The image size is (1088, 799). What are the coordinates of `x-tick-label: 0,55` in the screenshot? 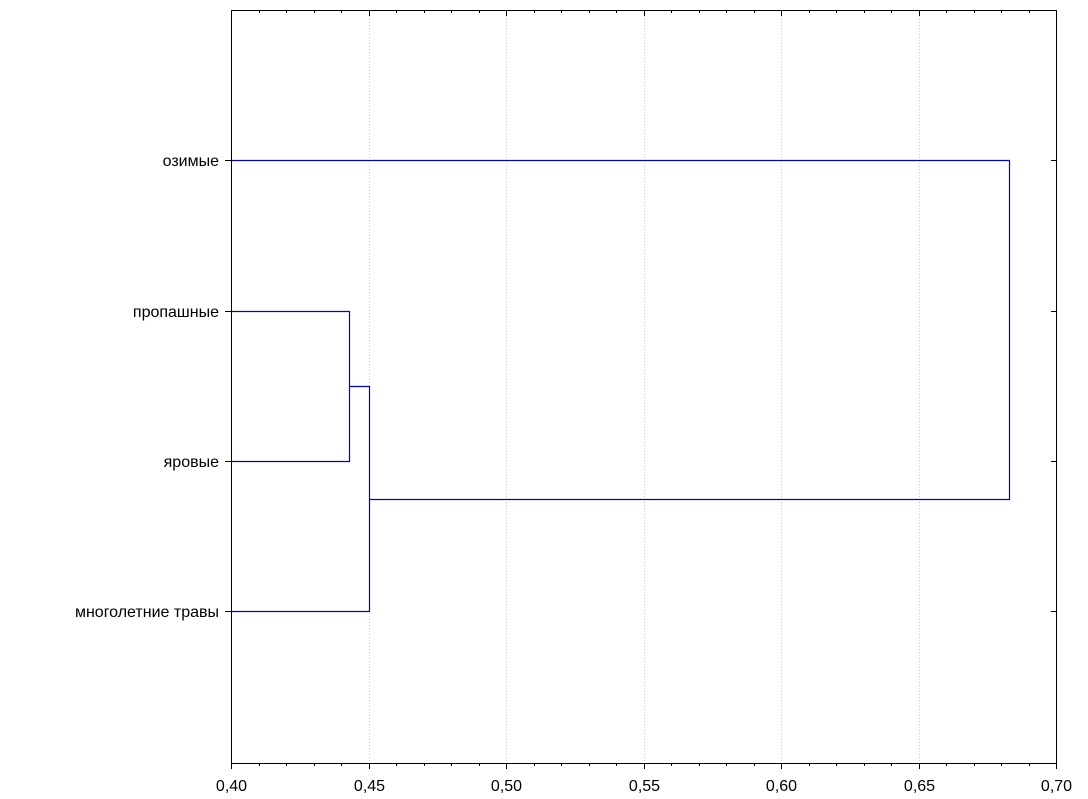 It's located at (644, 786).